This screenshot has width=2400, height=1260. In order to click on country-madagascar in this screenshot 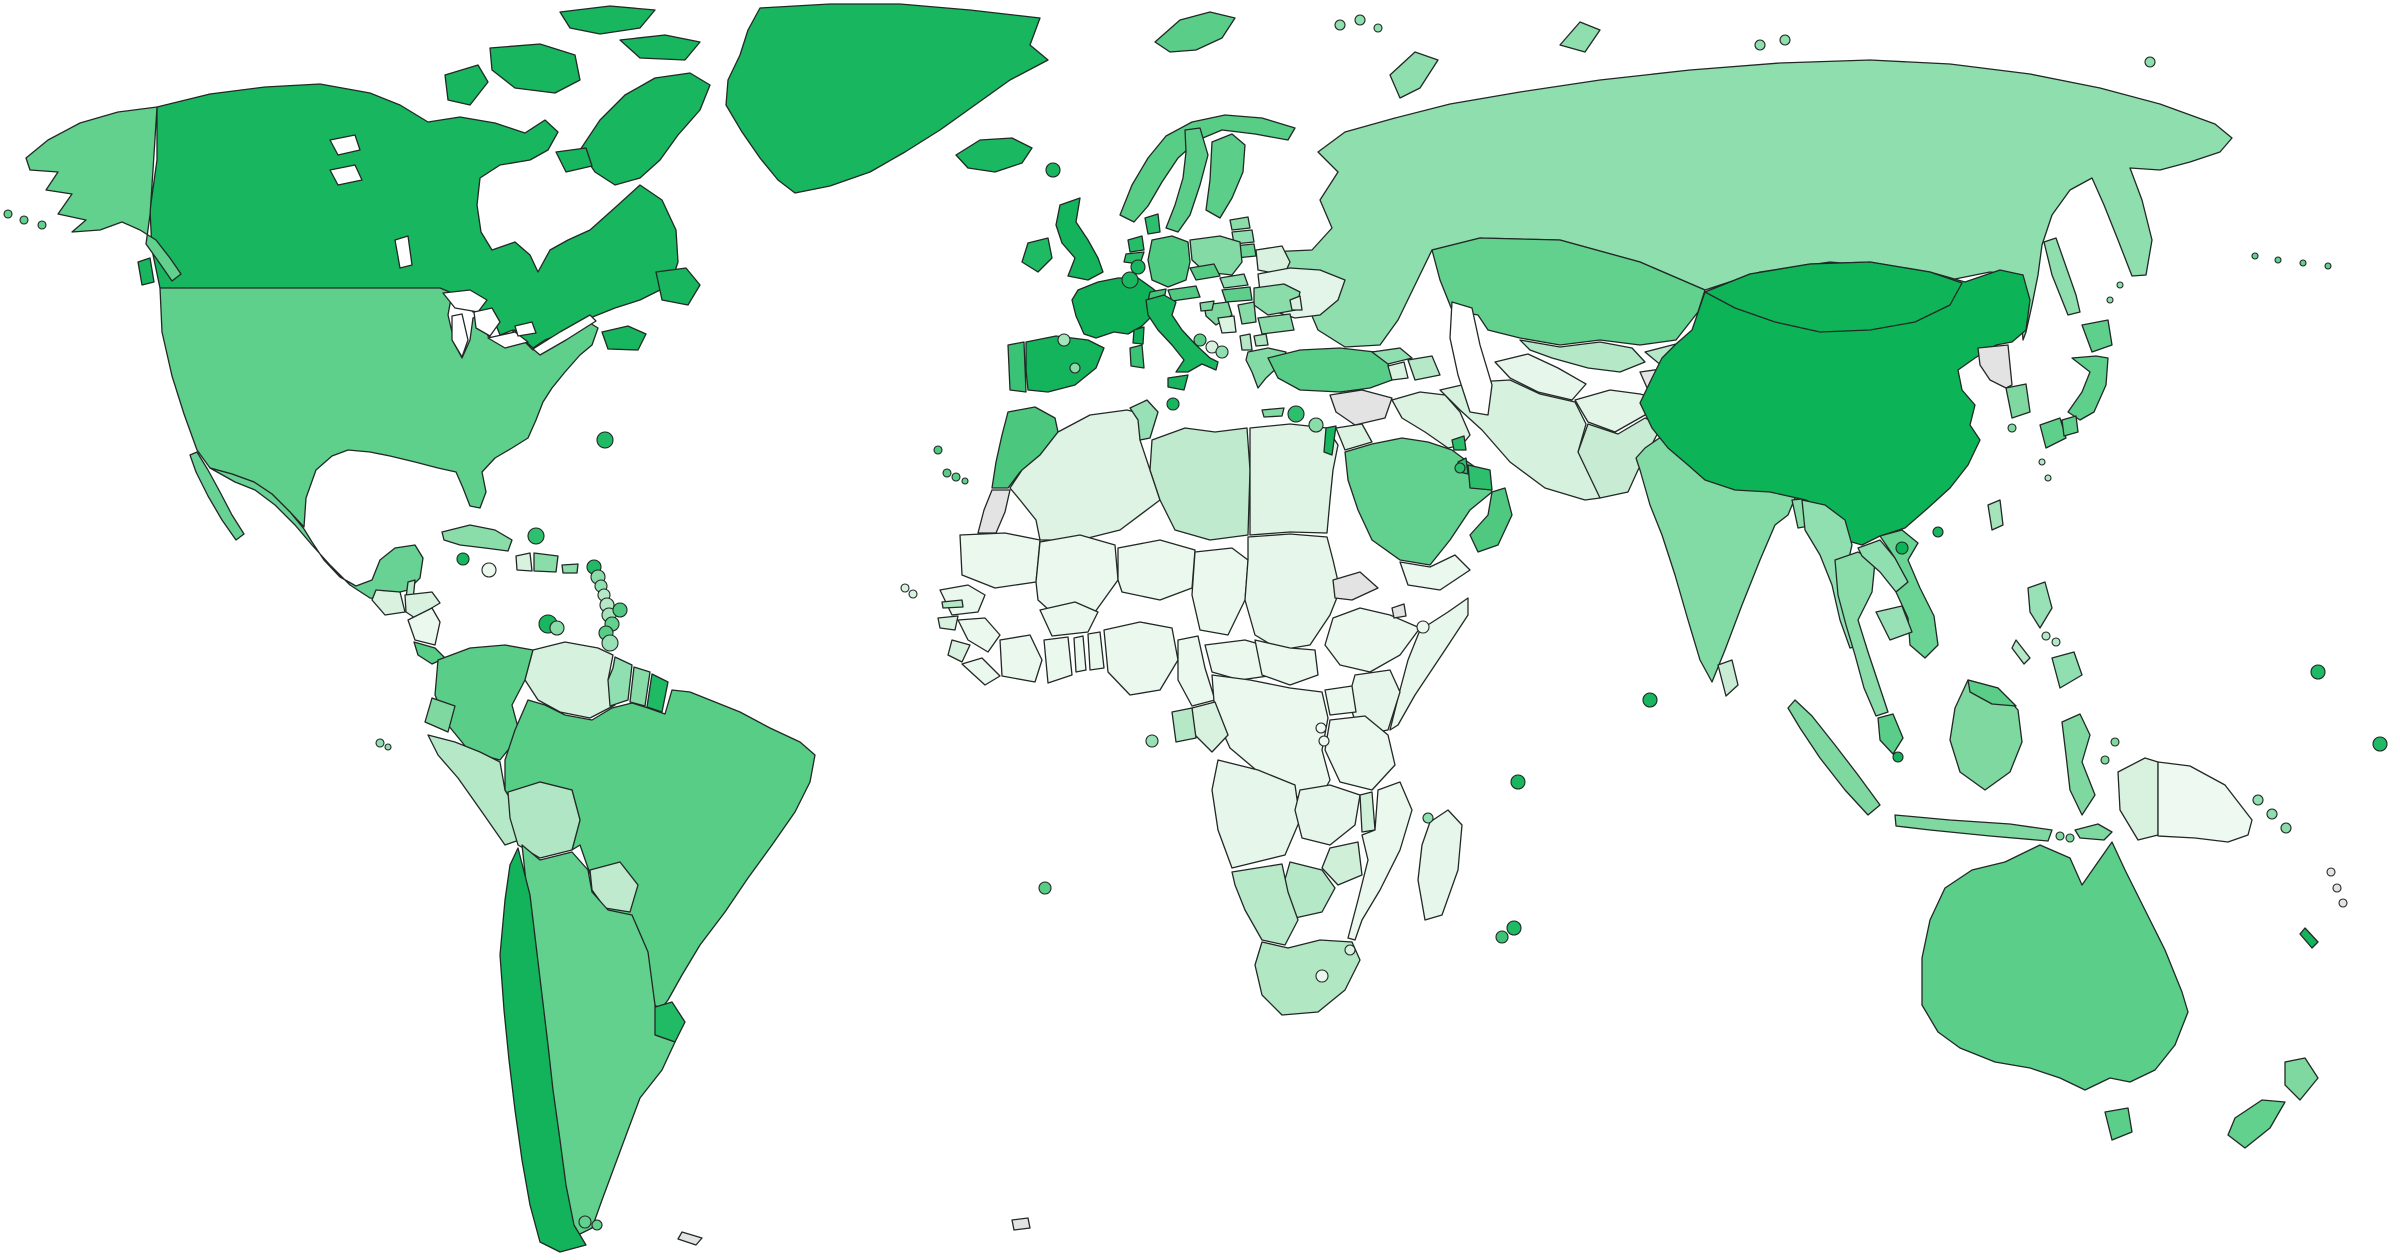, I will do `click(1440, 865)`.